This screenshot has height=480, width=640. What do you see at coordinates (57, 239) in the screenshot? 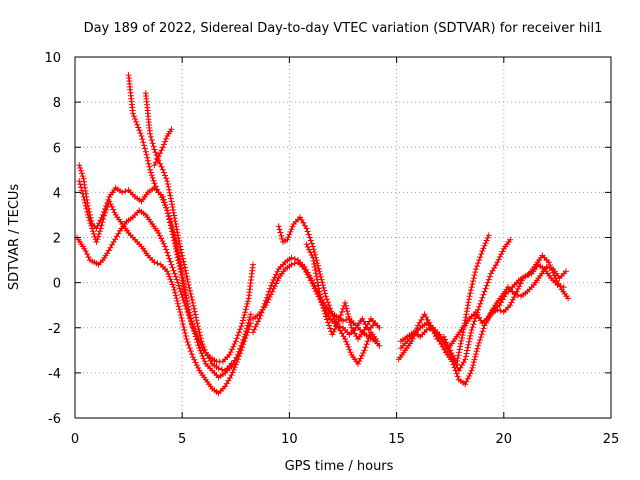
I see `y-tick-label: 2` at bounding box center [57, 239].